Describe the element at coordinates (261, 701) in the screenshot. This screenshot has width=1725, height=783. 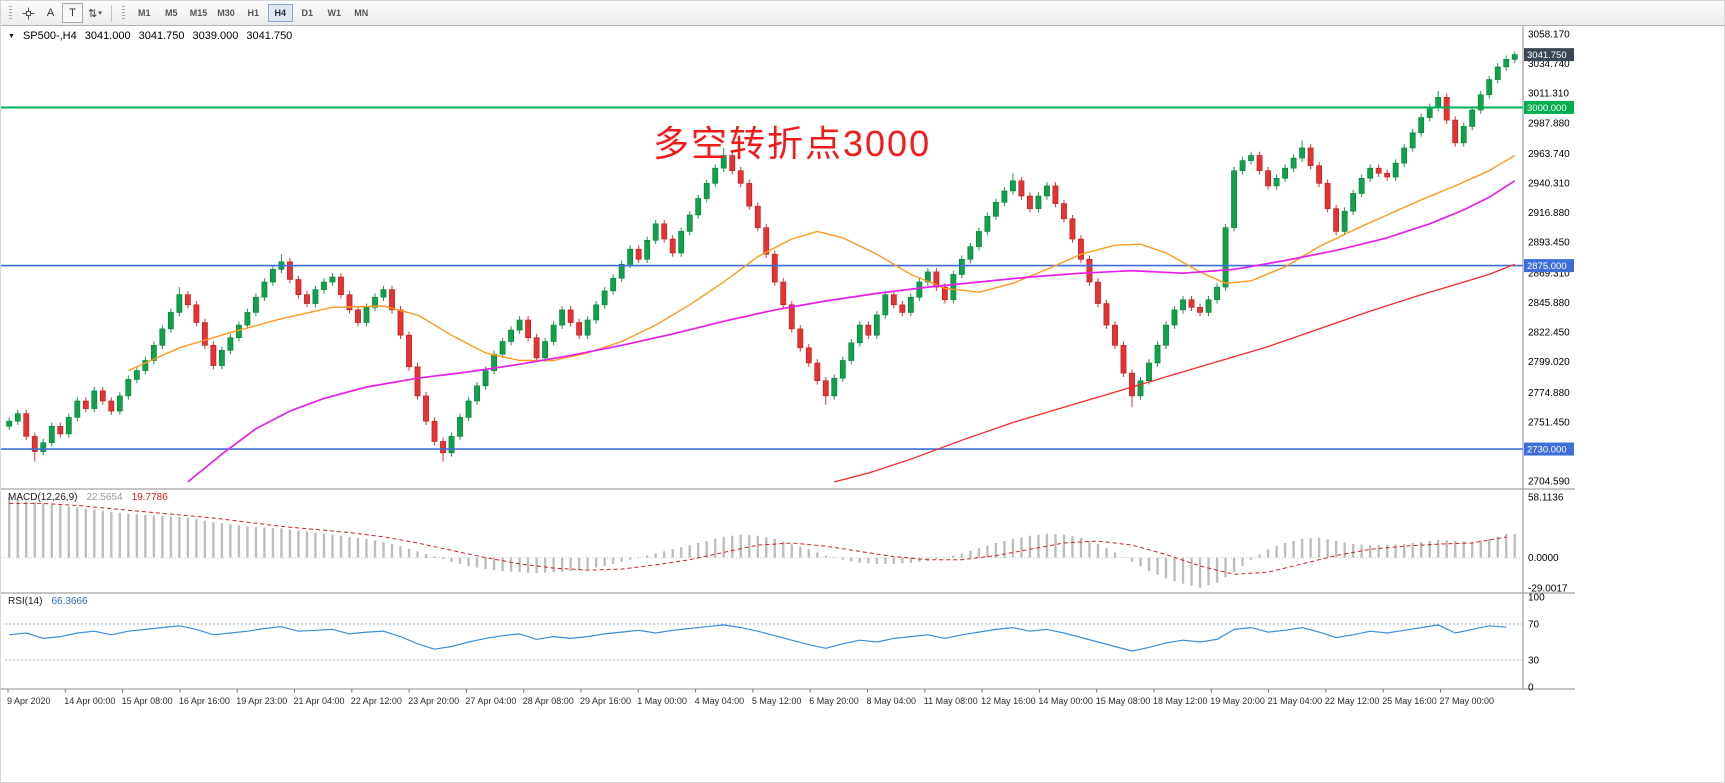
I see `time-axis-label: 19 Apr 23:00` at that location.